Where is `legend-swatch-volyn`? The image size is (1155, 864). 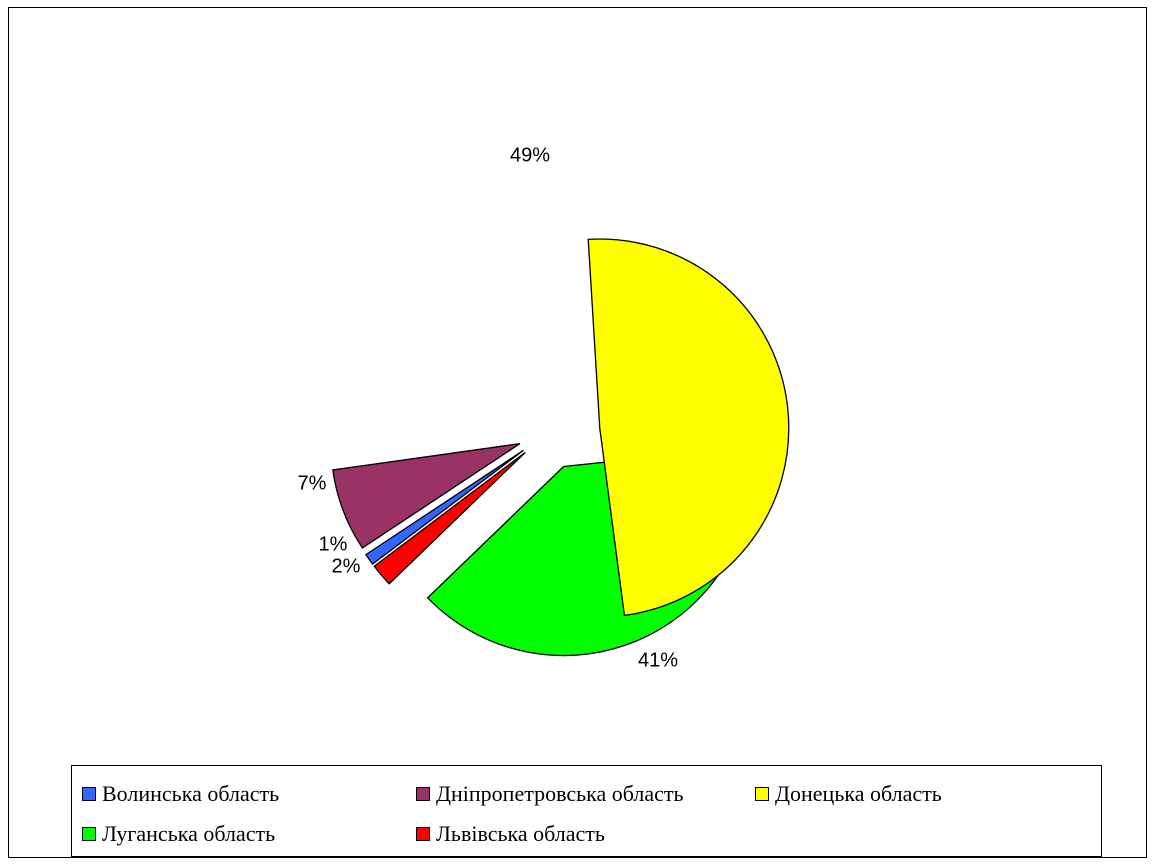 legend-swatch-volyn is located at coordinates (89, 794).